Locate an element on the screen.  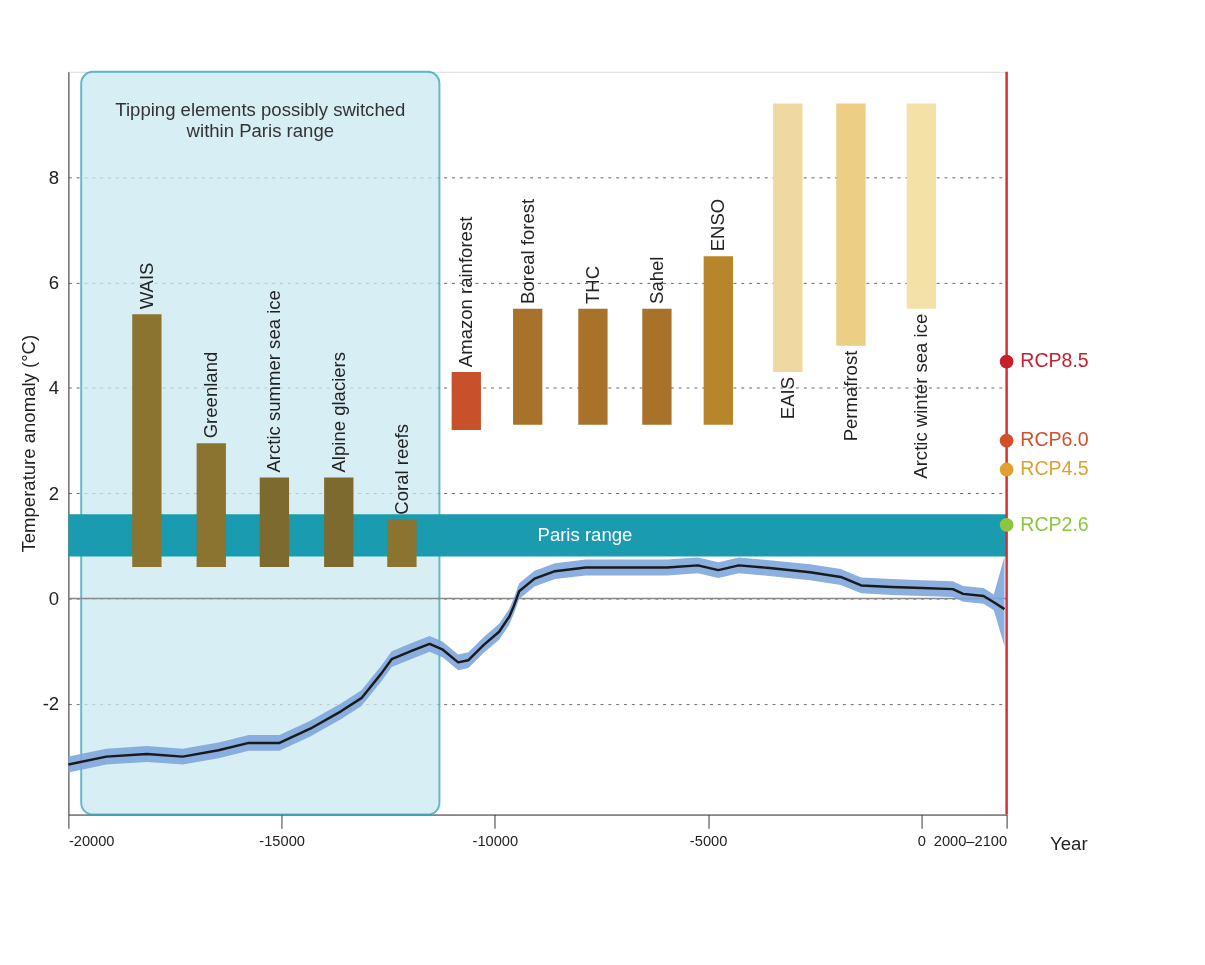
annotation: Coral reefs is located at coordinates (401, 469).